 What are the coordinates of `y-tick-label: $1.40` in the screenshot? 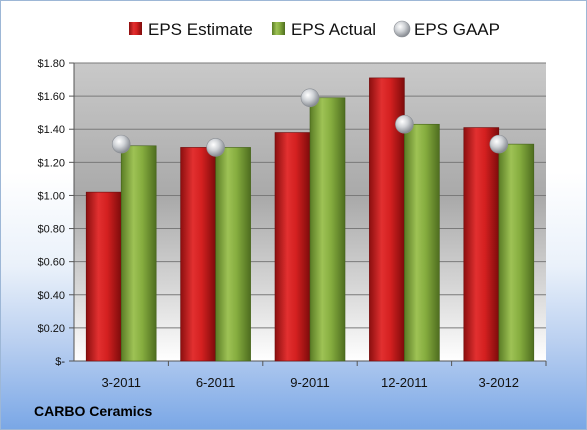 It's located at (51, 130).